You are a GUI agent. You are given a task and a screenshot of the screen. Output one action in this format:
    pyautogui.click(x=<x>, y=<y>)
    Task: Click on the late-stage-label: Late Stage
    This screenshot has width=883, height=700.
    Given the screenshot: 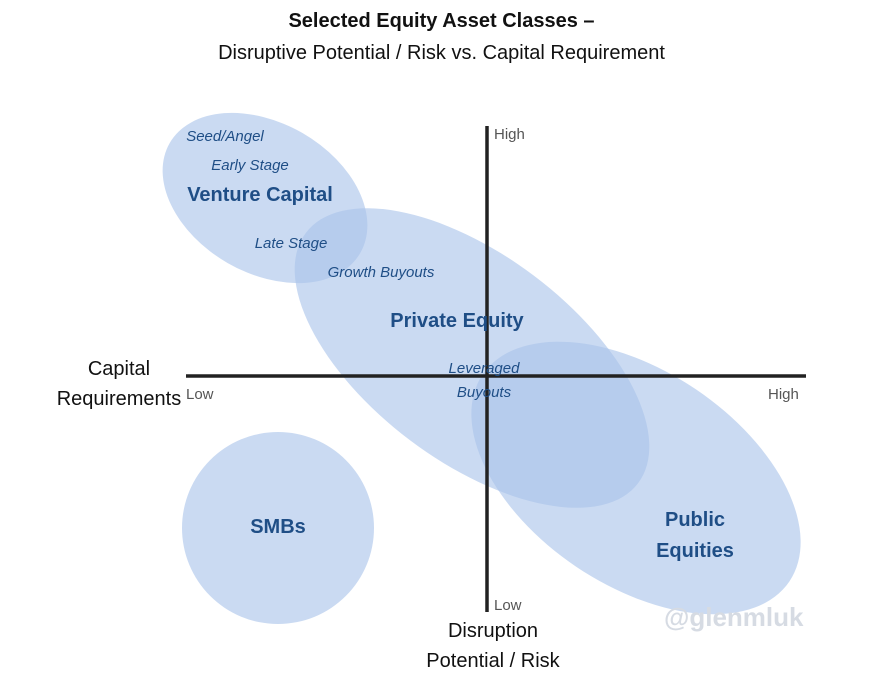 What is the action you would take?
    pyautogui.click(x=291, y=243)
    